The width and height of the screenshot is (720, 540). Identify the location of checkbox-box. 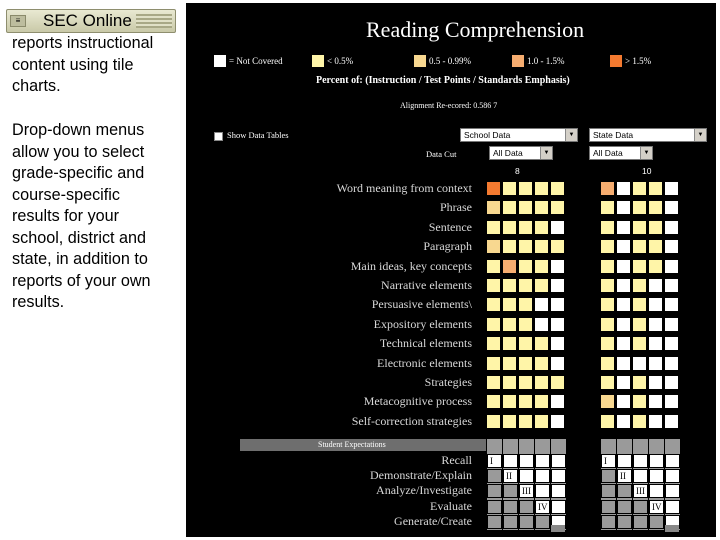
(218, 136).